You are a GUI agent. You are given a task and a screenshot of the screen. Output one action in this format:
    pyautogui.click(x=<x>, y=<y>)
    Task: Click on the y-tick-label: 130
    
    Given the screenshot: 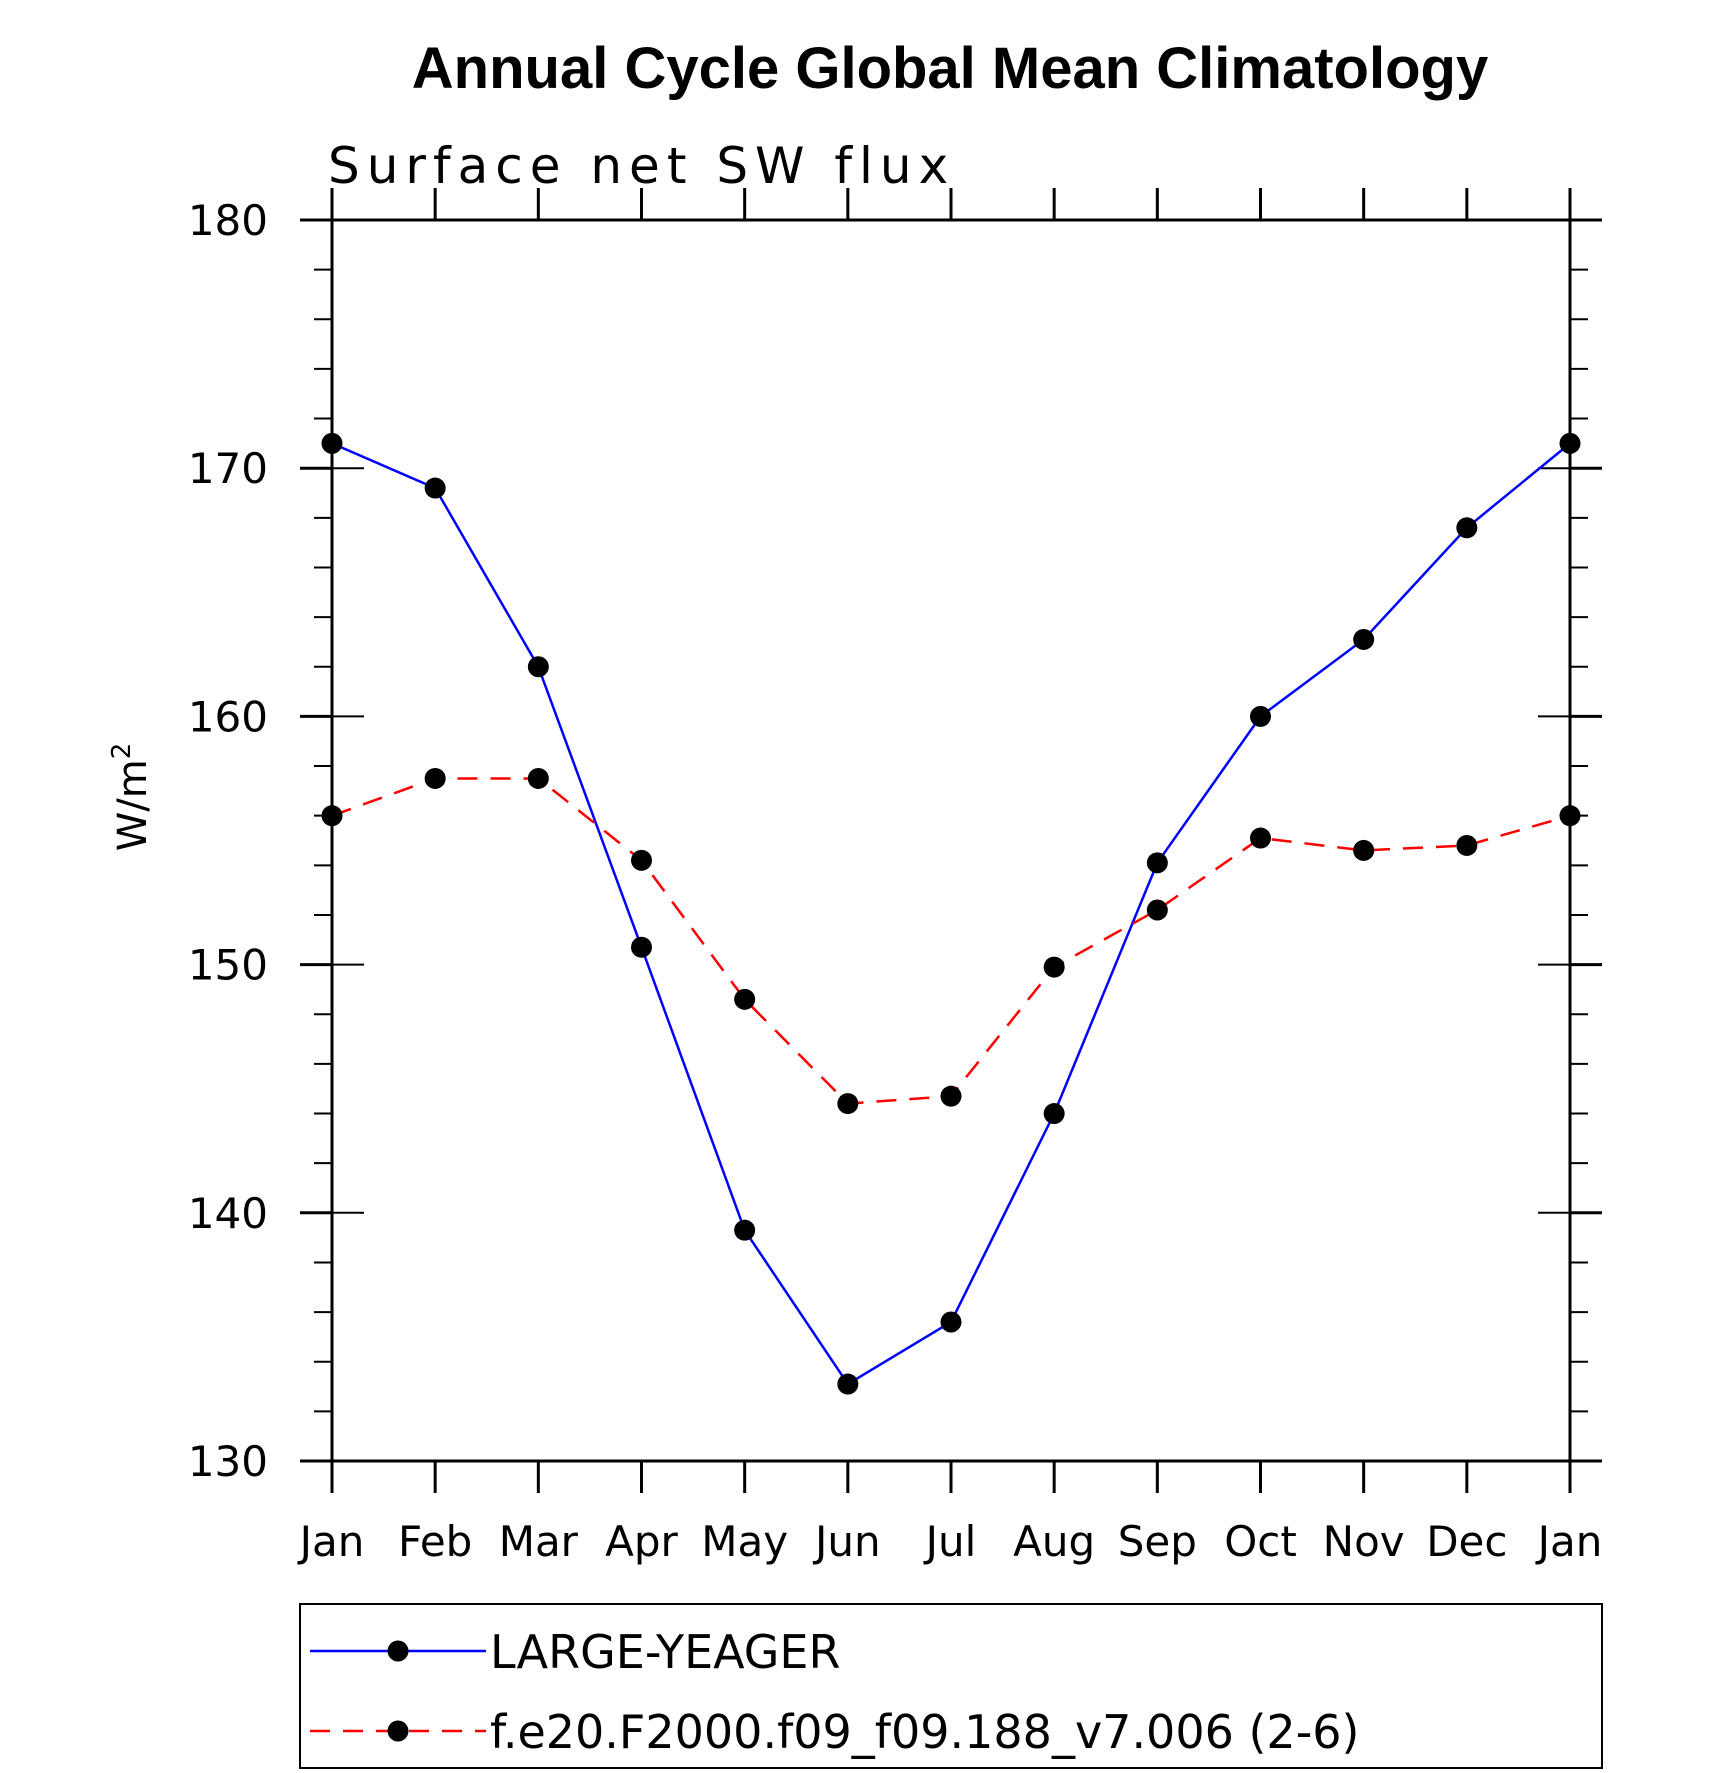 What is the action you would take?
    pyautogui.click(x=228, y=1461)
    